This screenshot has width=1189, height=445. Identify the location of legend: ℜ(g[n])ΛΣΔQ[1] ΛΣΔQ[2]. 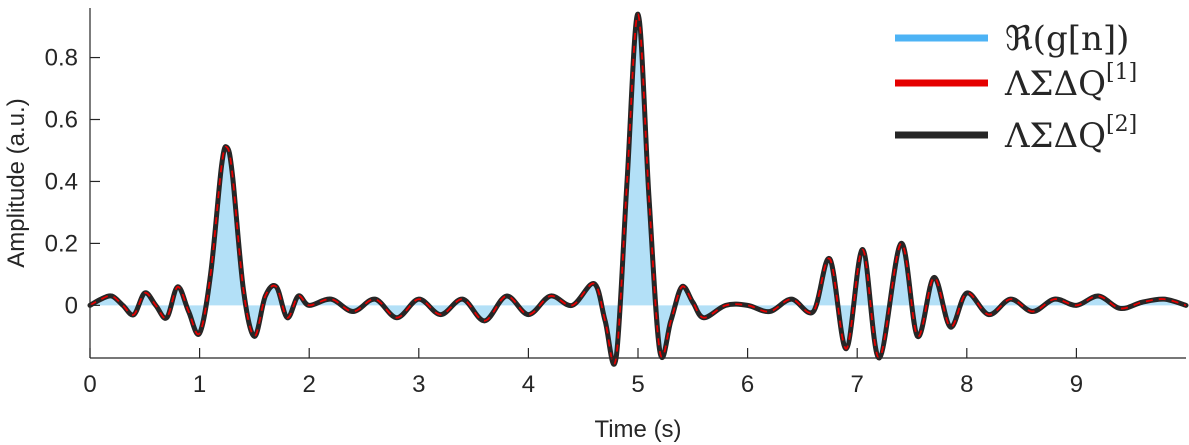
(1016, 87).